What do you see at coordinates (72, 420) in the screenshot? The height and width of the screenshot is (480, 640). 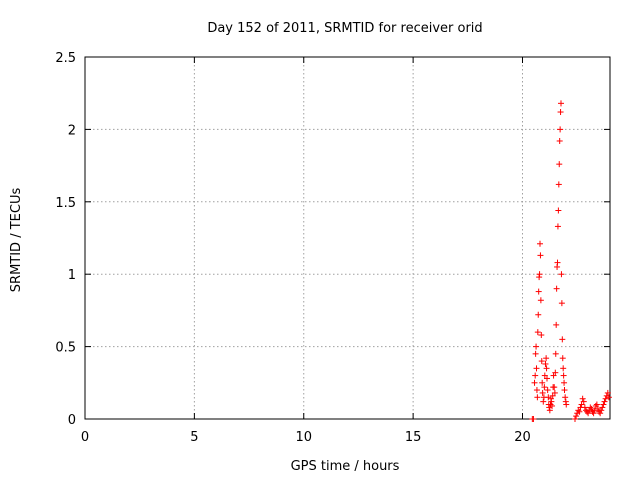 I see `y-tick-label: 0` at bounding box center [72, 420].